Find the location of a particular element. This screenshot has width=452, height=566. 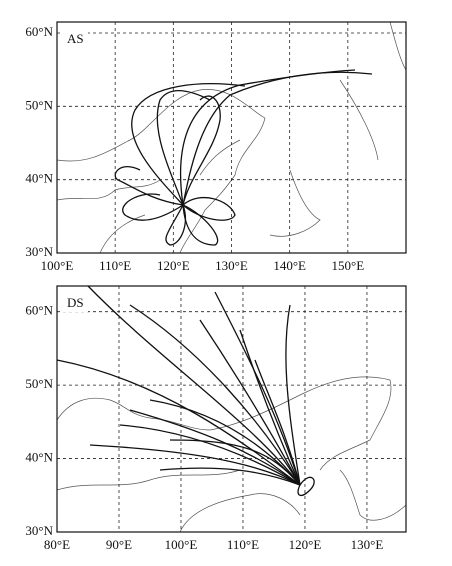

x-tick-label: 90°E is located at coordinates (119, 544).